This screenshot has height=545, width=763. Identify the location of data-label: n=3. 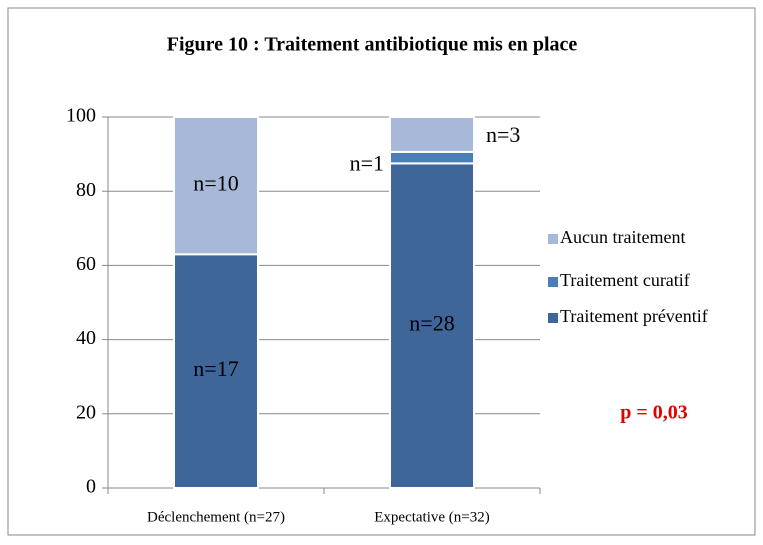
(503, 134).